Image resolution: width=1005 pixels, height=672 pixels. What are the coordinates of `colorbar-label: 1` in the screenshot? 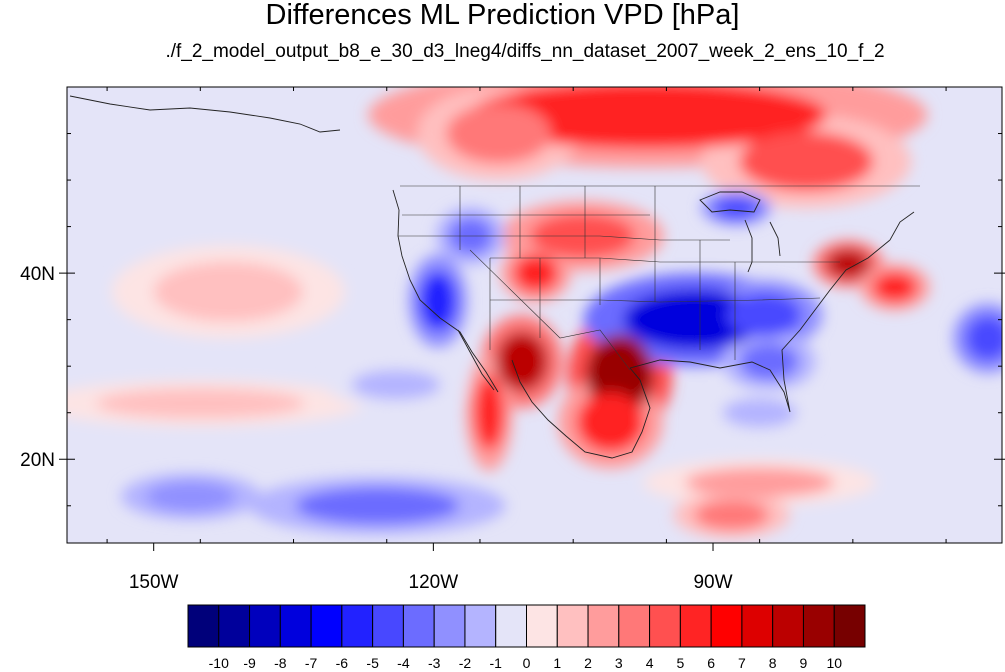 It's located at (557, 663).